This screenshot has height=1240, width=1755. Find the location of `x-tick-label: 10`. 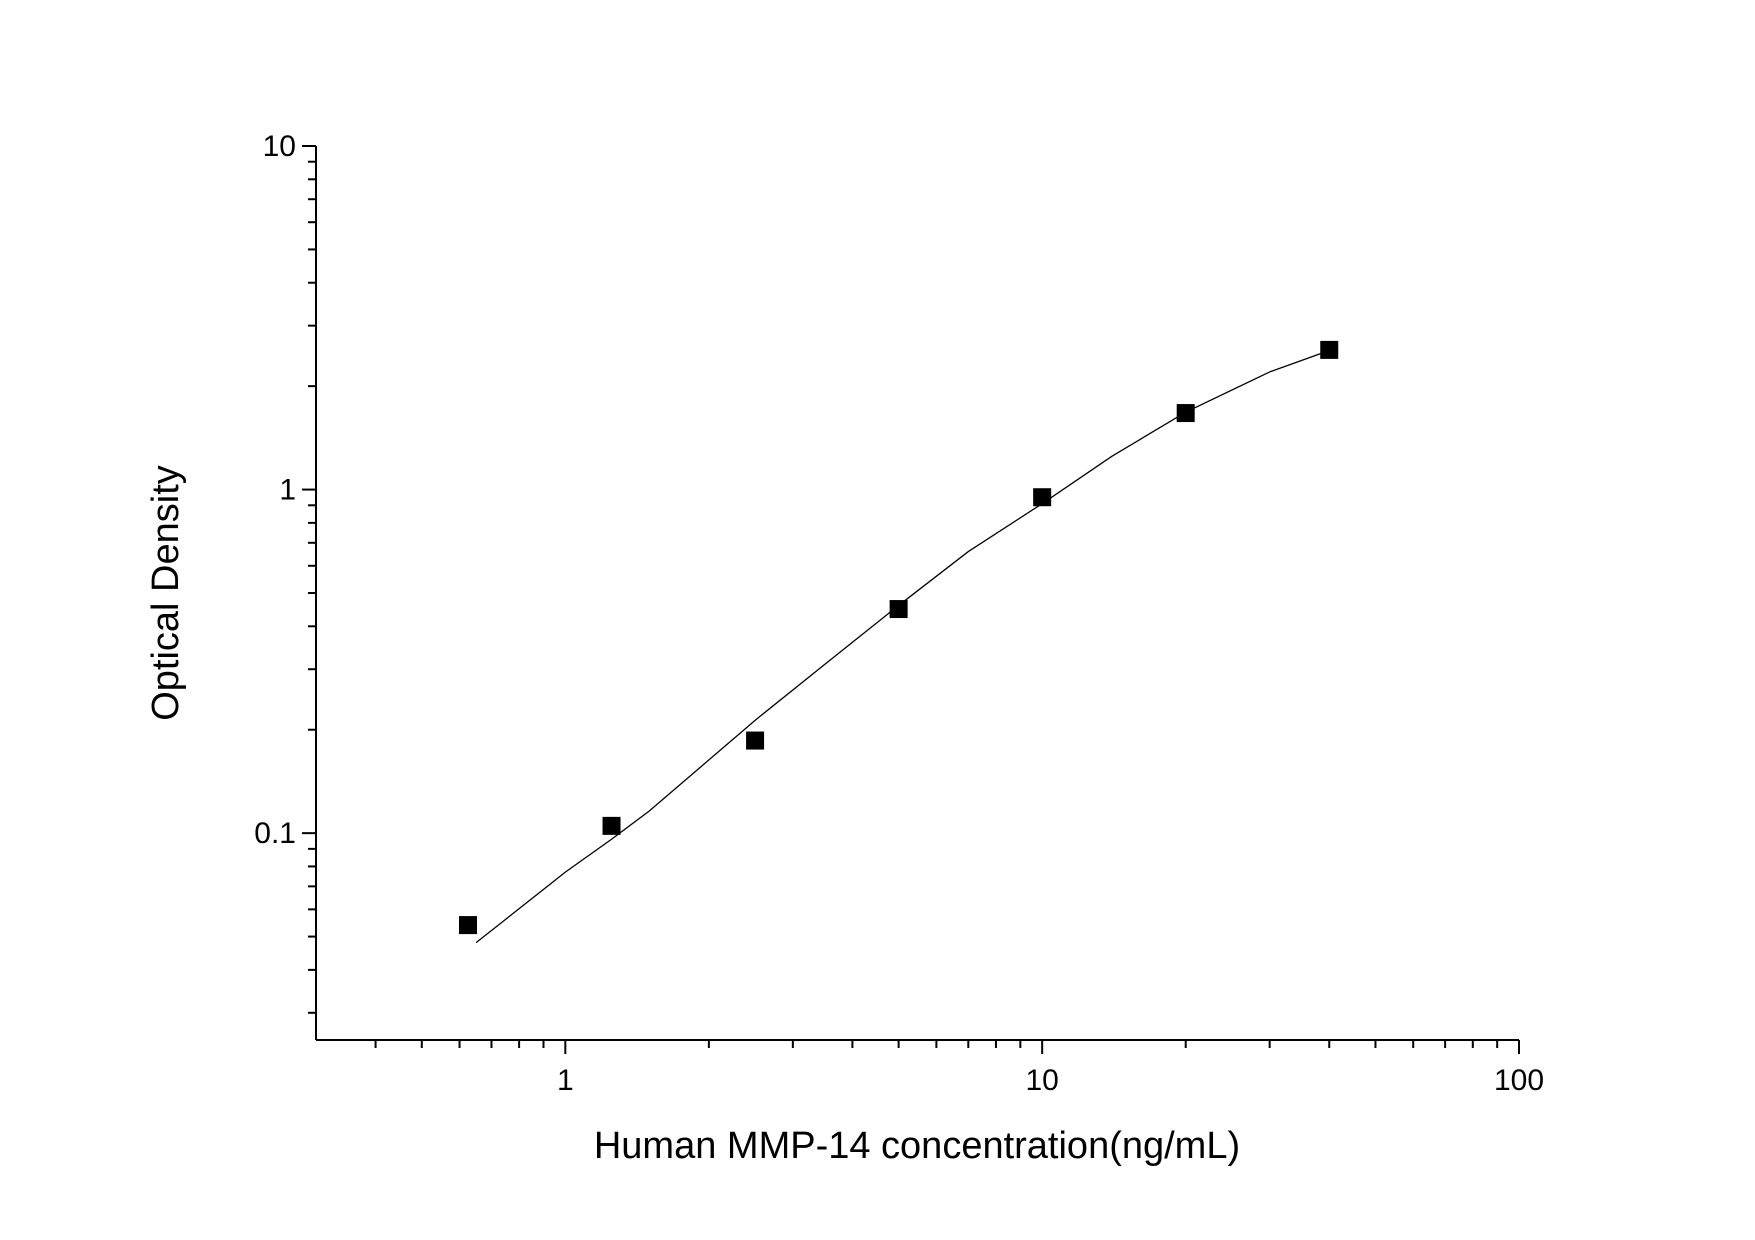

x-tick-label: 10 is located at coordinates (1041, 1080).